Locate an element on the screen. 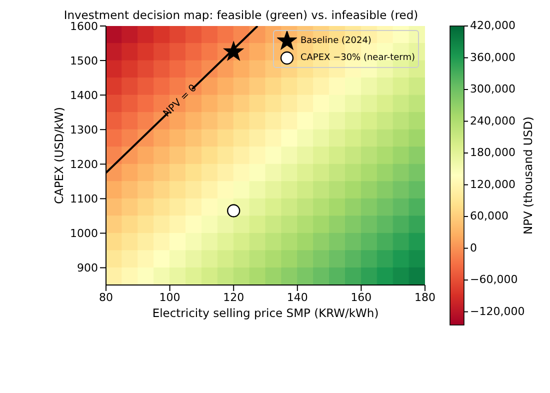 The width and height of the screenshot is (550, 393). y-tick-label: 1600 is located at coordinates (84, 26).